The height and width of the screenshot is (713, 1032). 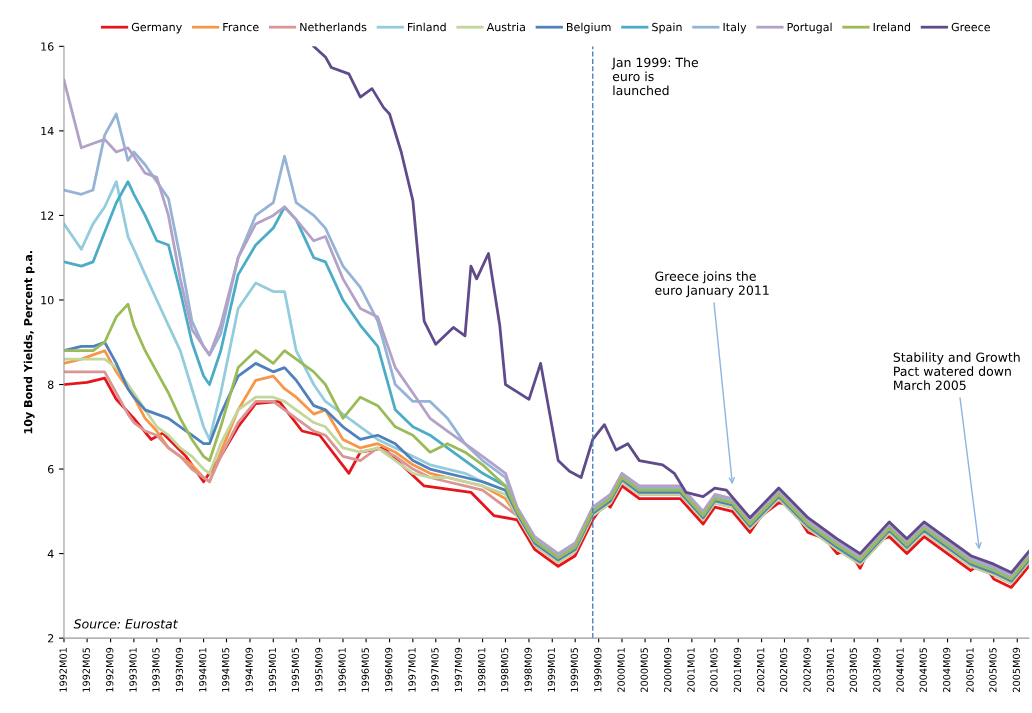 What do you see at coordinates (203, 670) in the screenshot?
I see `x-tick-label: 1994M01` at bounding box center [203, 670].